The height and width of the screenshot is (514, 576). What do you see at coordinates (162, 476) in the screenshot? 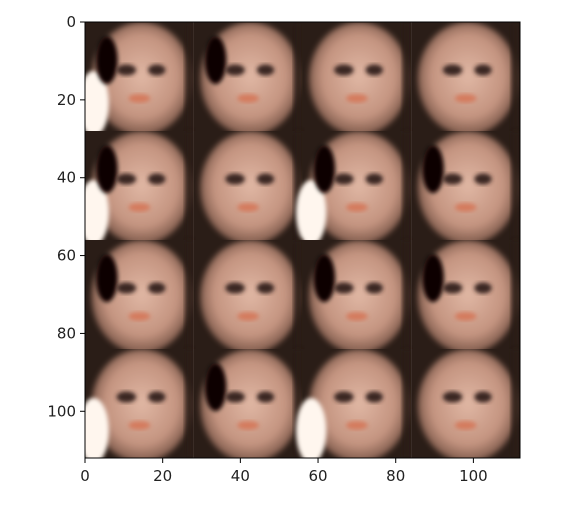
I see `x-tick-label: 20` at bounding box center [162, 476].